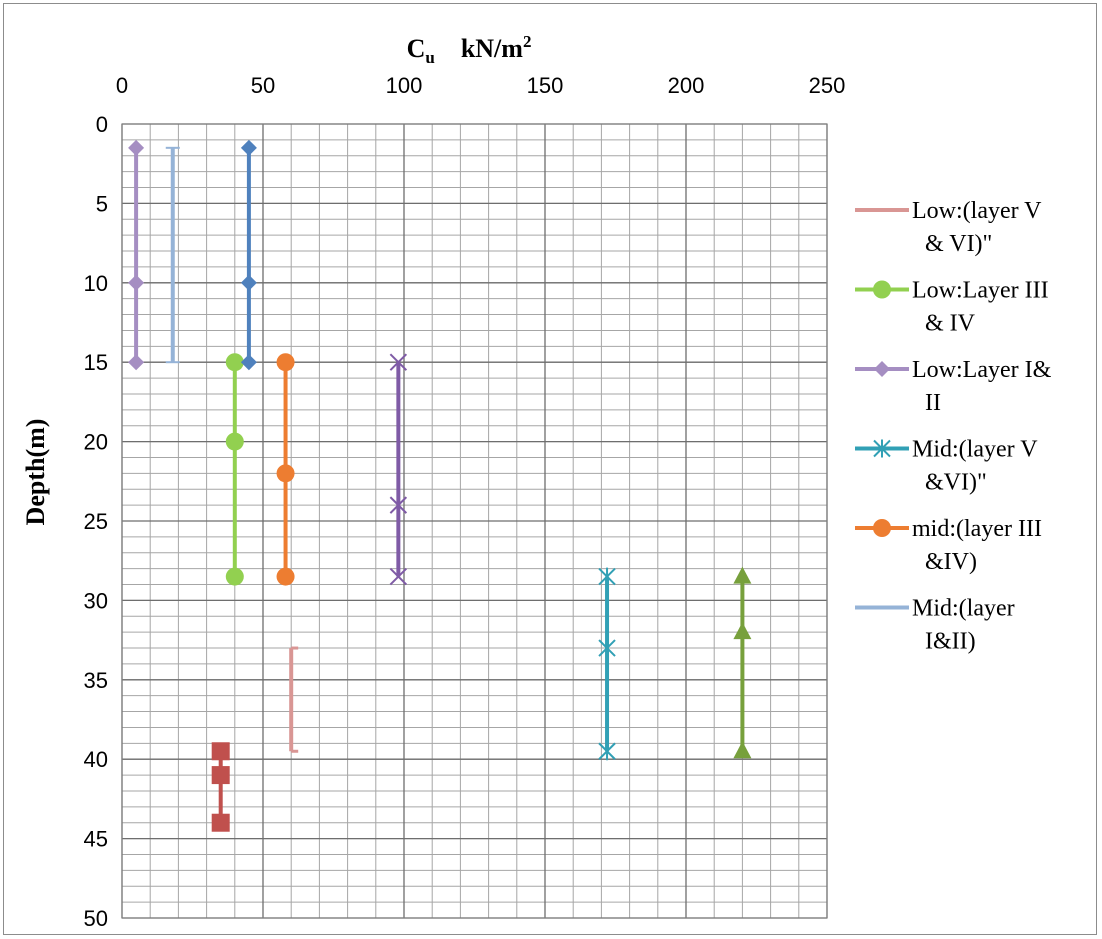 Image resolution: width=1102 pixels, height=939 pixels. What do you see at coordinates (977, 545) in the screenshot?
I see `legend-label: mid:(layer III &IV)` at bounding box center [977, 545].